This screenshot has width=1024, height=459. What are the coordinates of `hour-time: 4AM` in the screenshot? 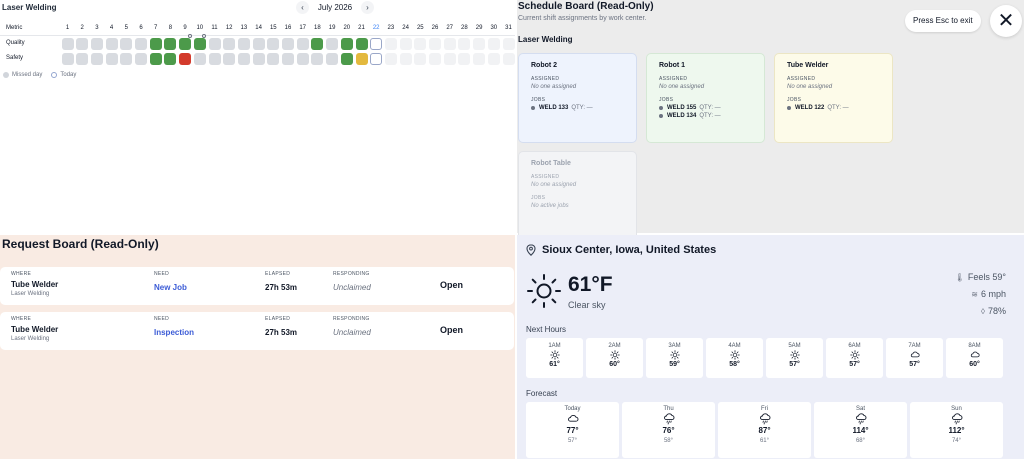 It's located at (734, 346).